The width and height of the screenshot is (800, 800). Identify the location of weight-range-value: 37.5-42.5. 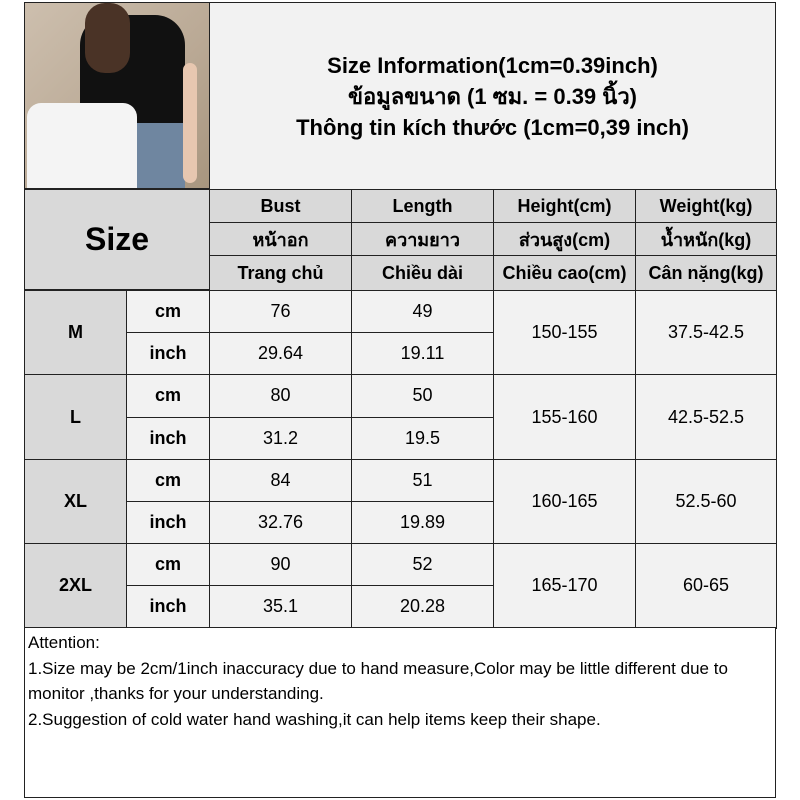
(706, 333).